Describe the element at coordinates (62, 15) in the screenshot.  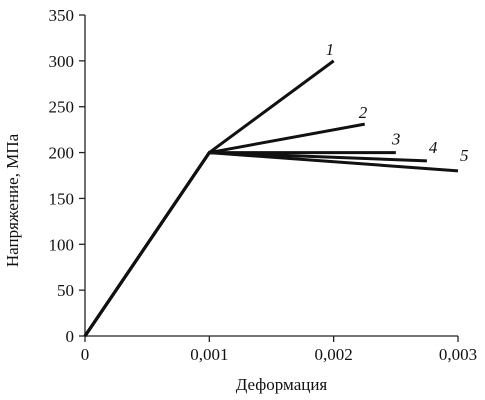
I see `y-tick-label: 350` at that location.